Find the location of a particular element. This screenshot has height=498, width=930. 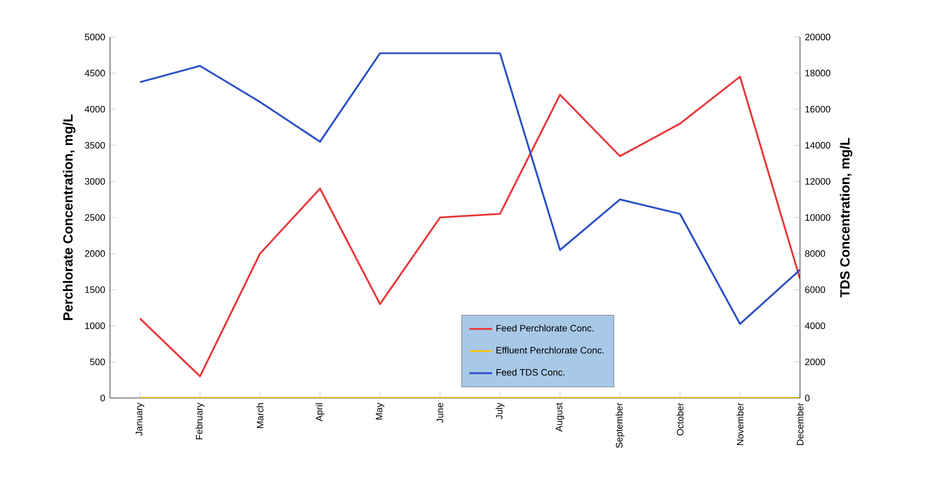

y-tick-label: 4000 is located at coordinates (94, 109).